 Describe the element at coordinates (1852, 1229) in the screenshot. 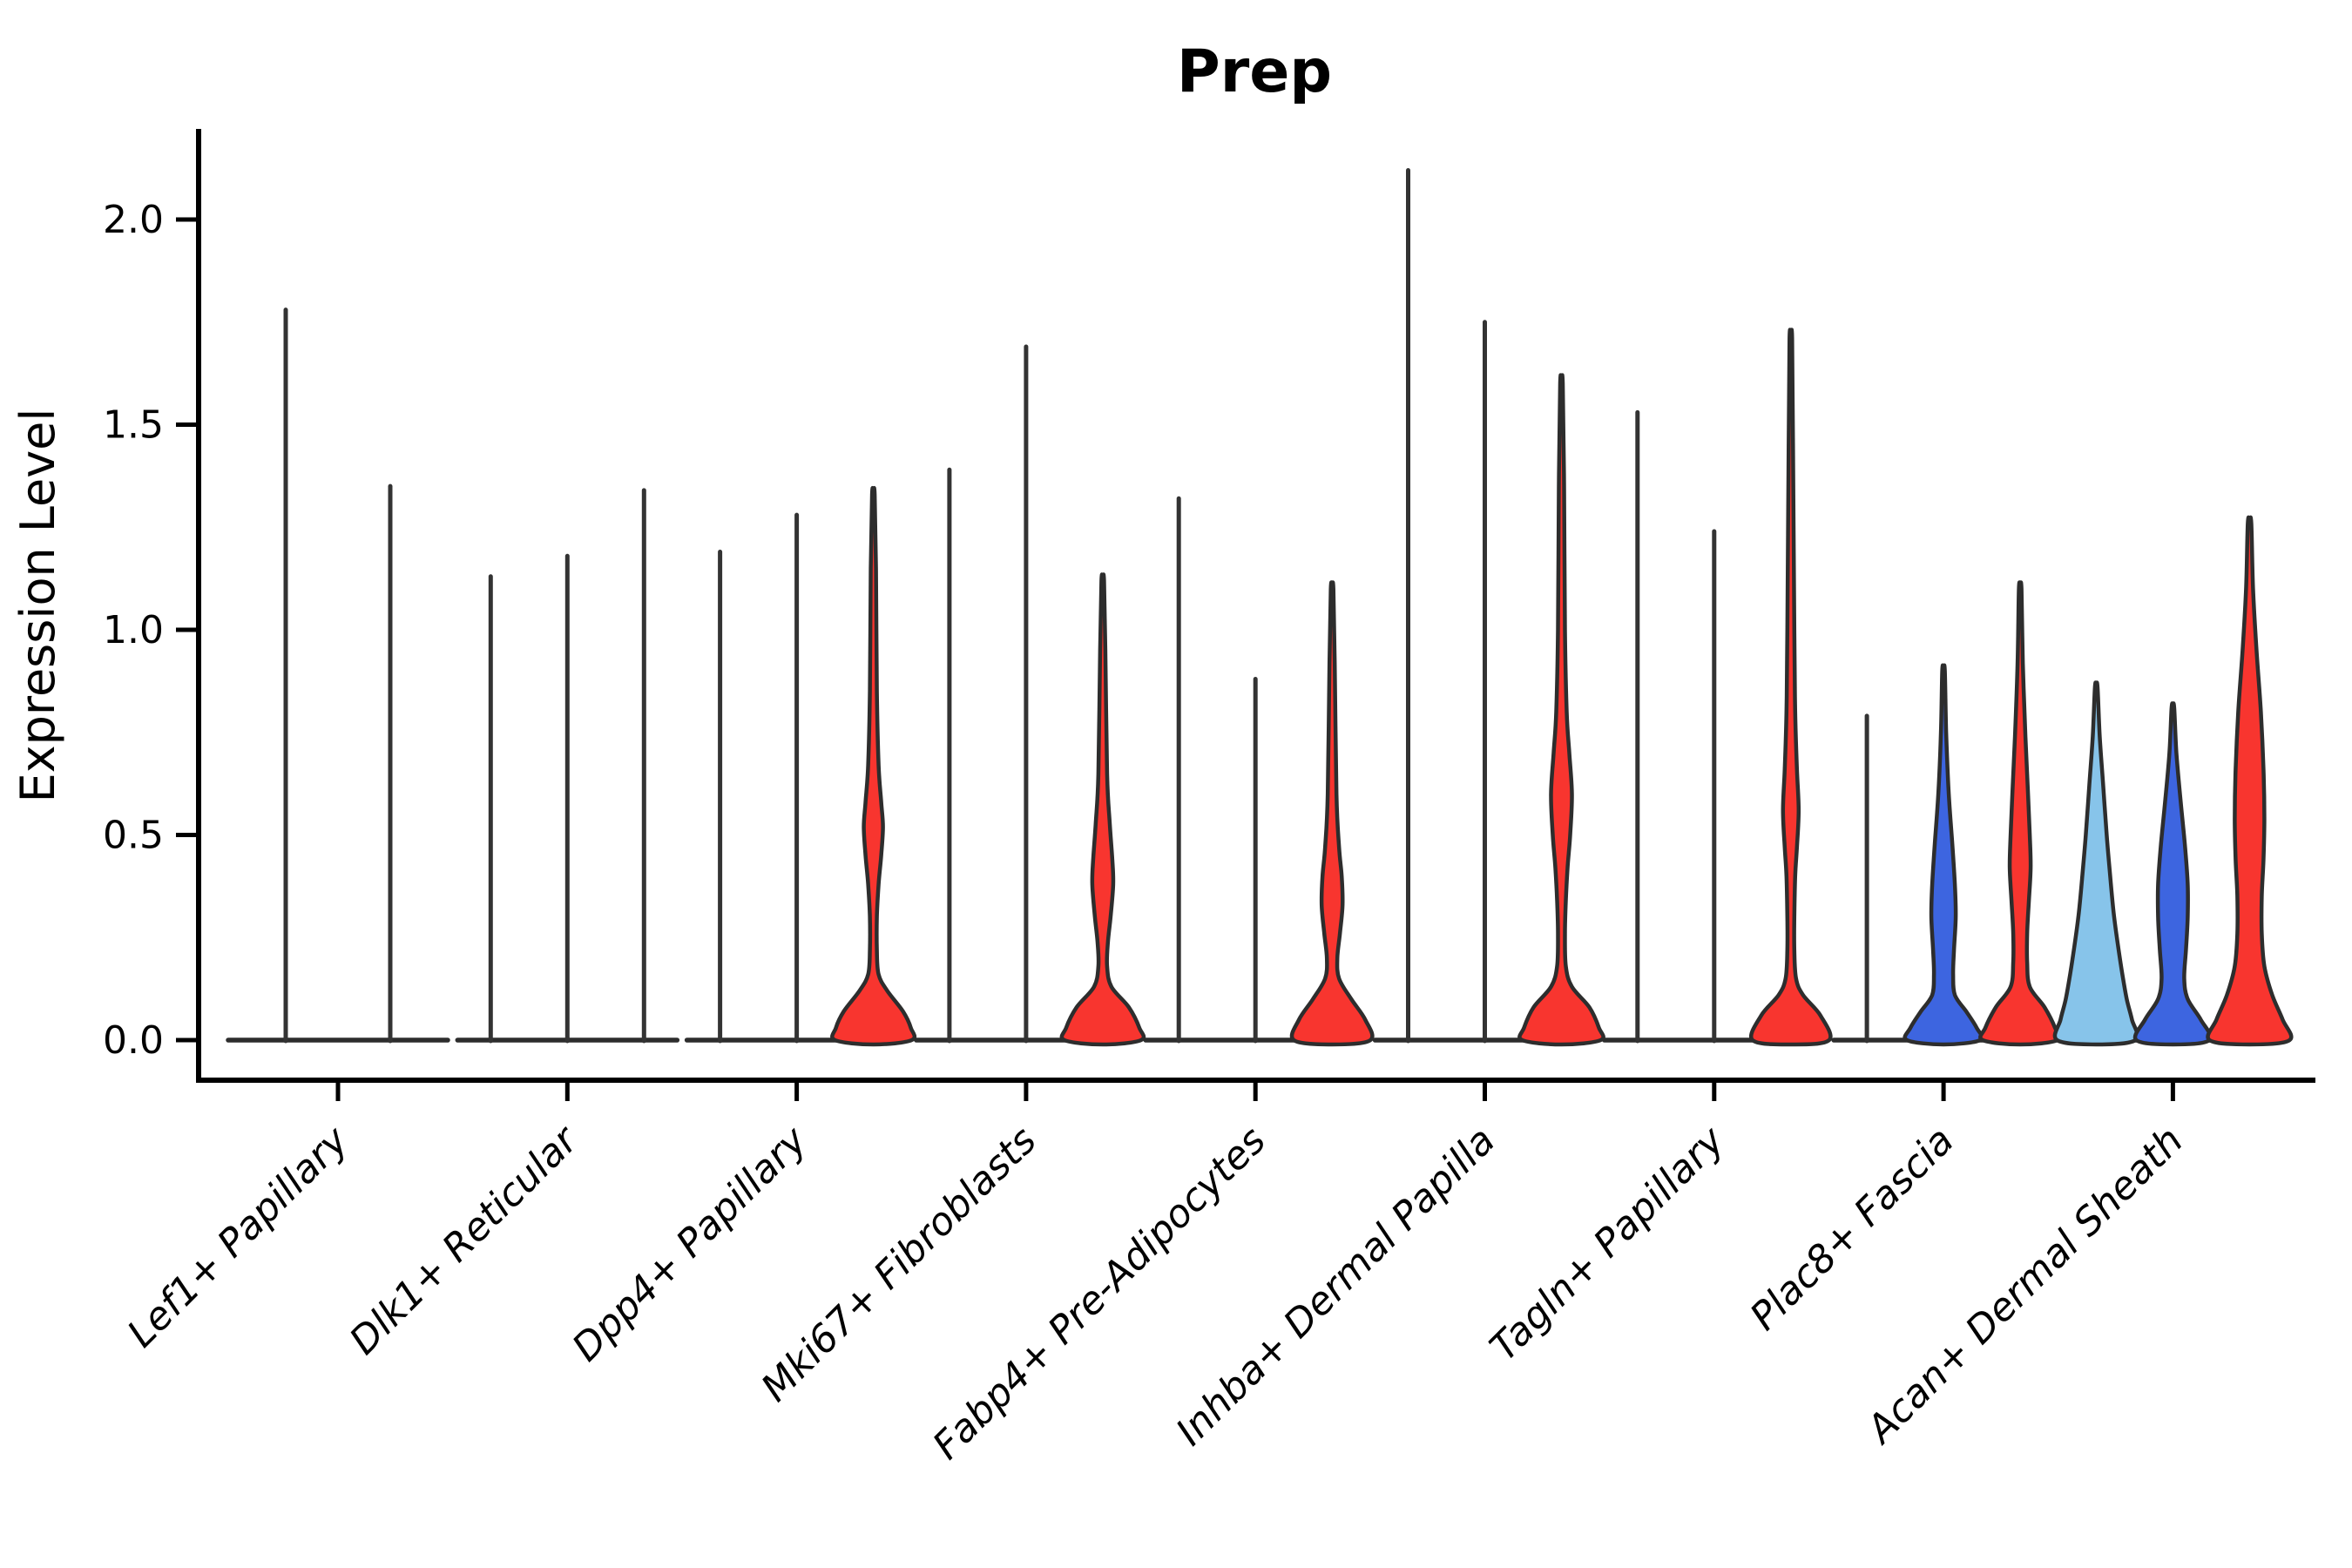

I see `x-tick-label: Plac8+ Fascia` at that location.